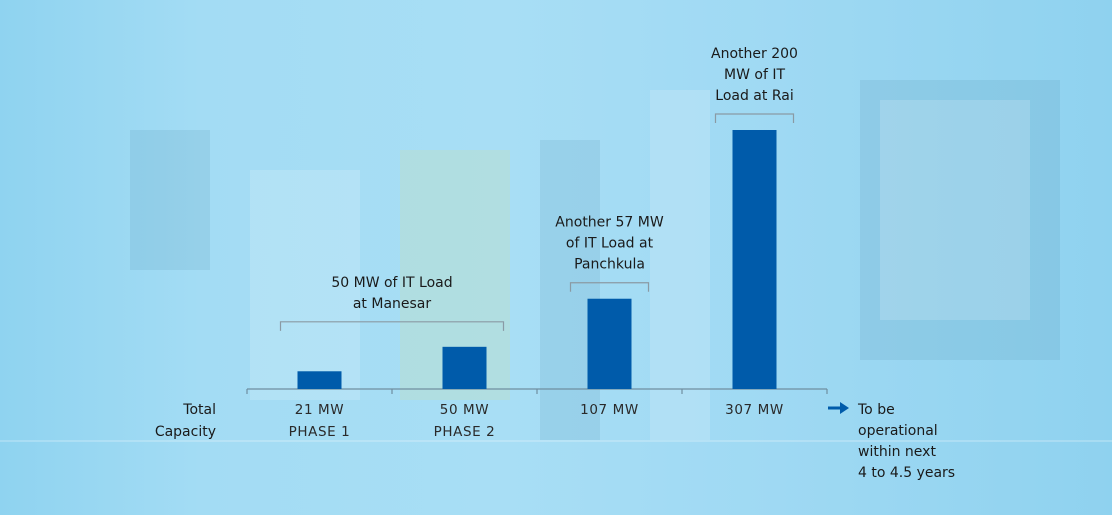 This screenshot has height=515, width=1112. I want to click on note-text: 4 to 4.5 years, so click(906, 473).